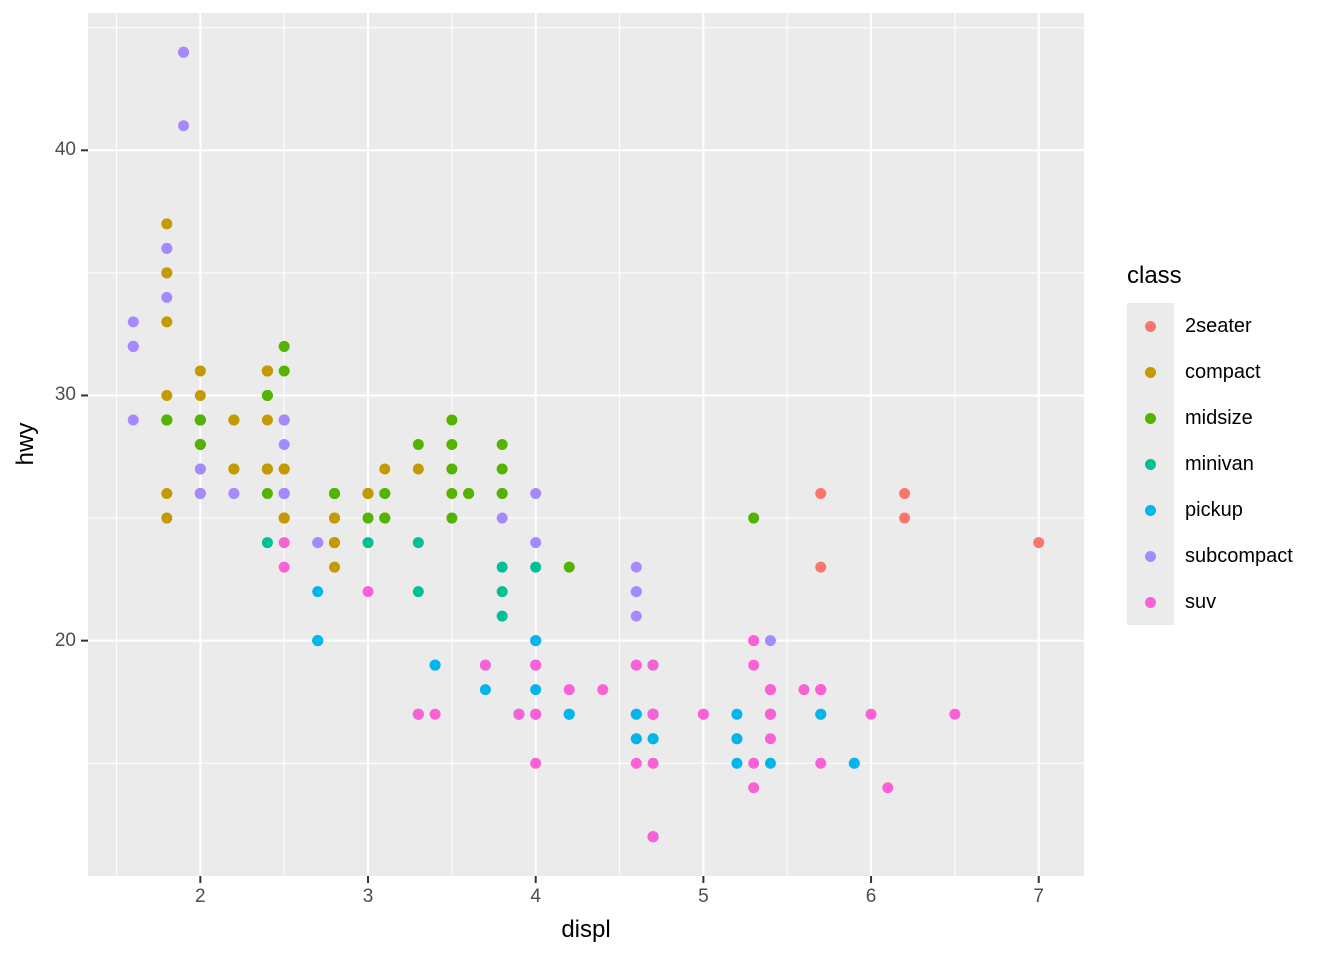 The image size is (1344, 960). I want to click on y-tick-label: 30, so click(65, 395).